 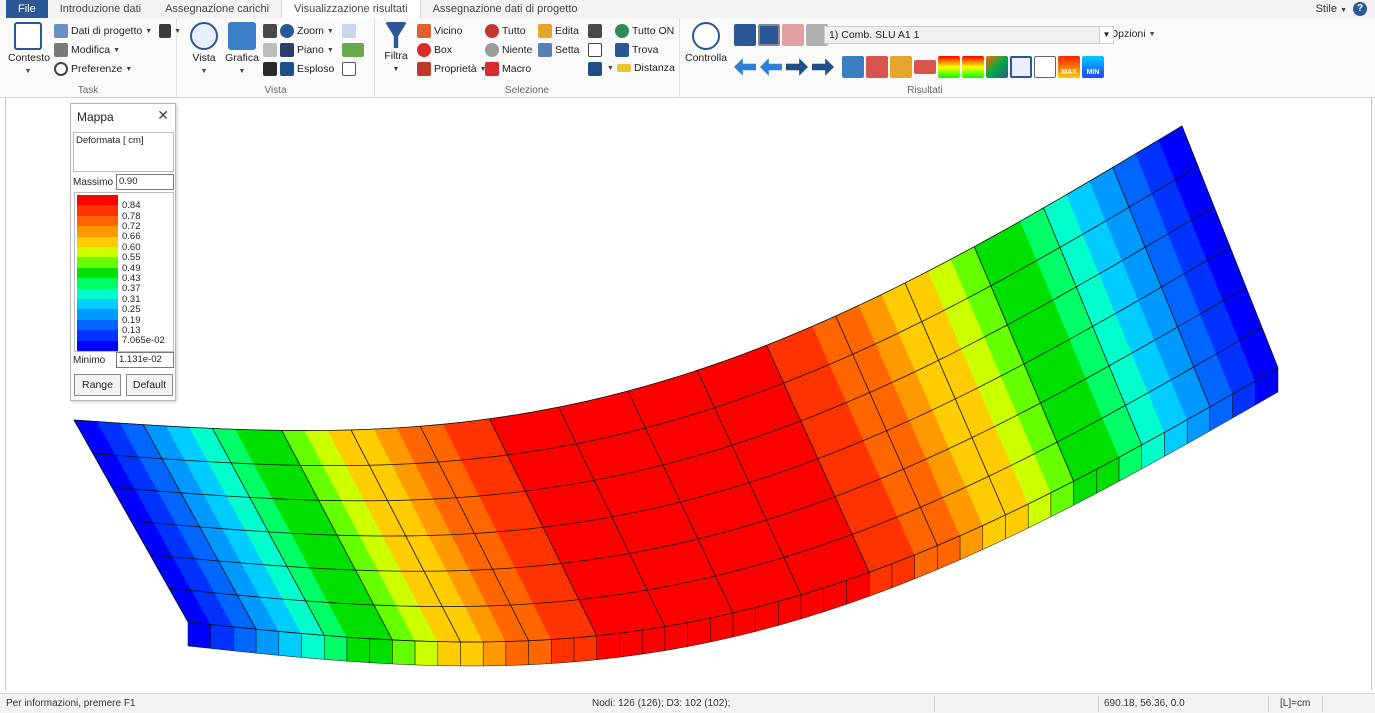 What do you see at coordinates (434, 50) in the screenshot?
I see `box-button: Box` at bounding box center [434, 50].